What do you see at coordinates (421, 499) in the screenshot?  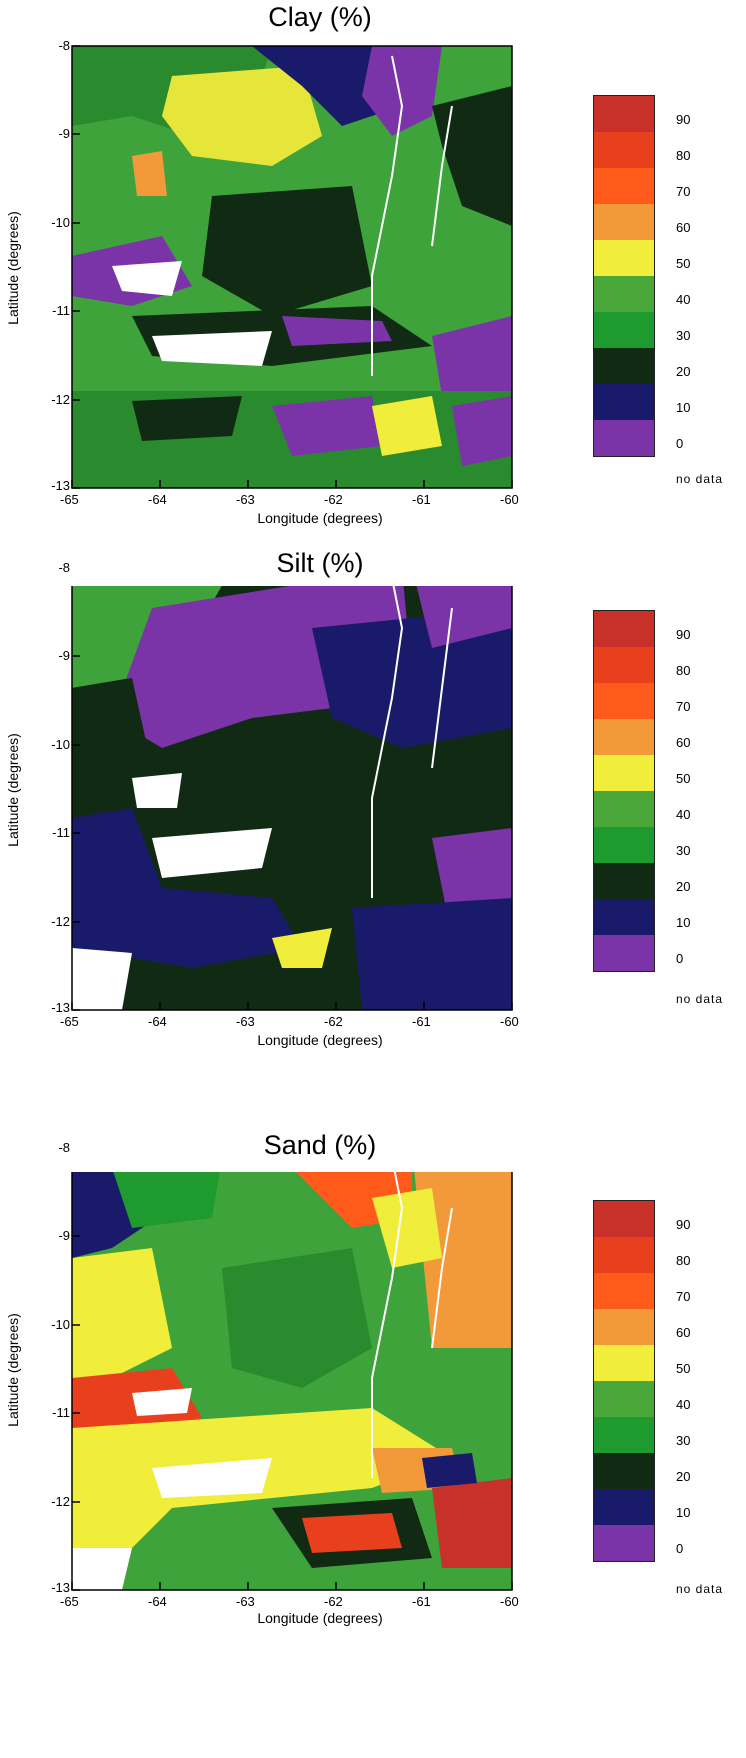 I see `clay-x-tick: -61` at bounding box center [421, 499].